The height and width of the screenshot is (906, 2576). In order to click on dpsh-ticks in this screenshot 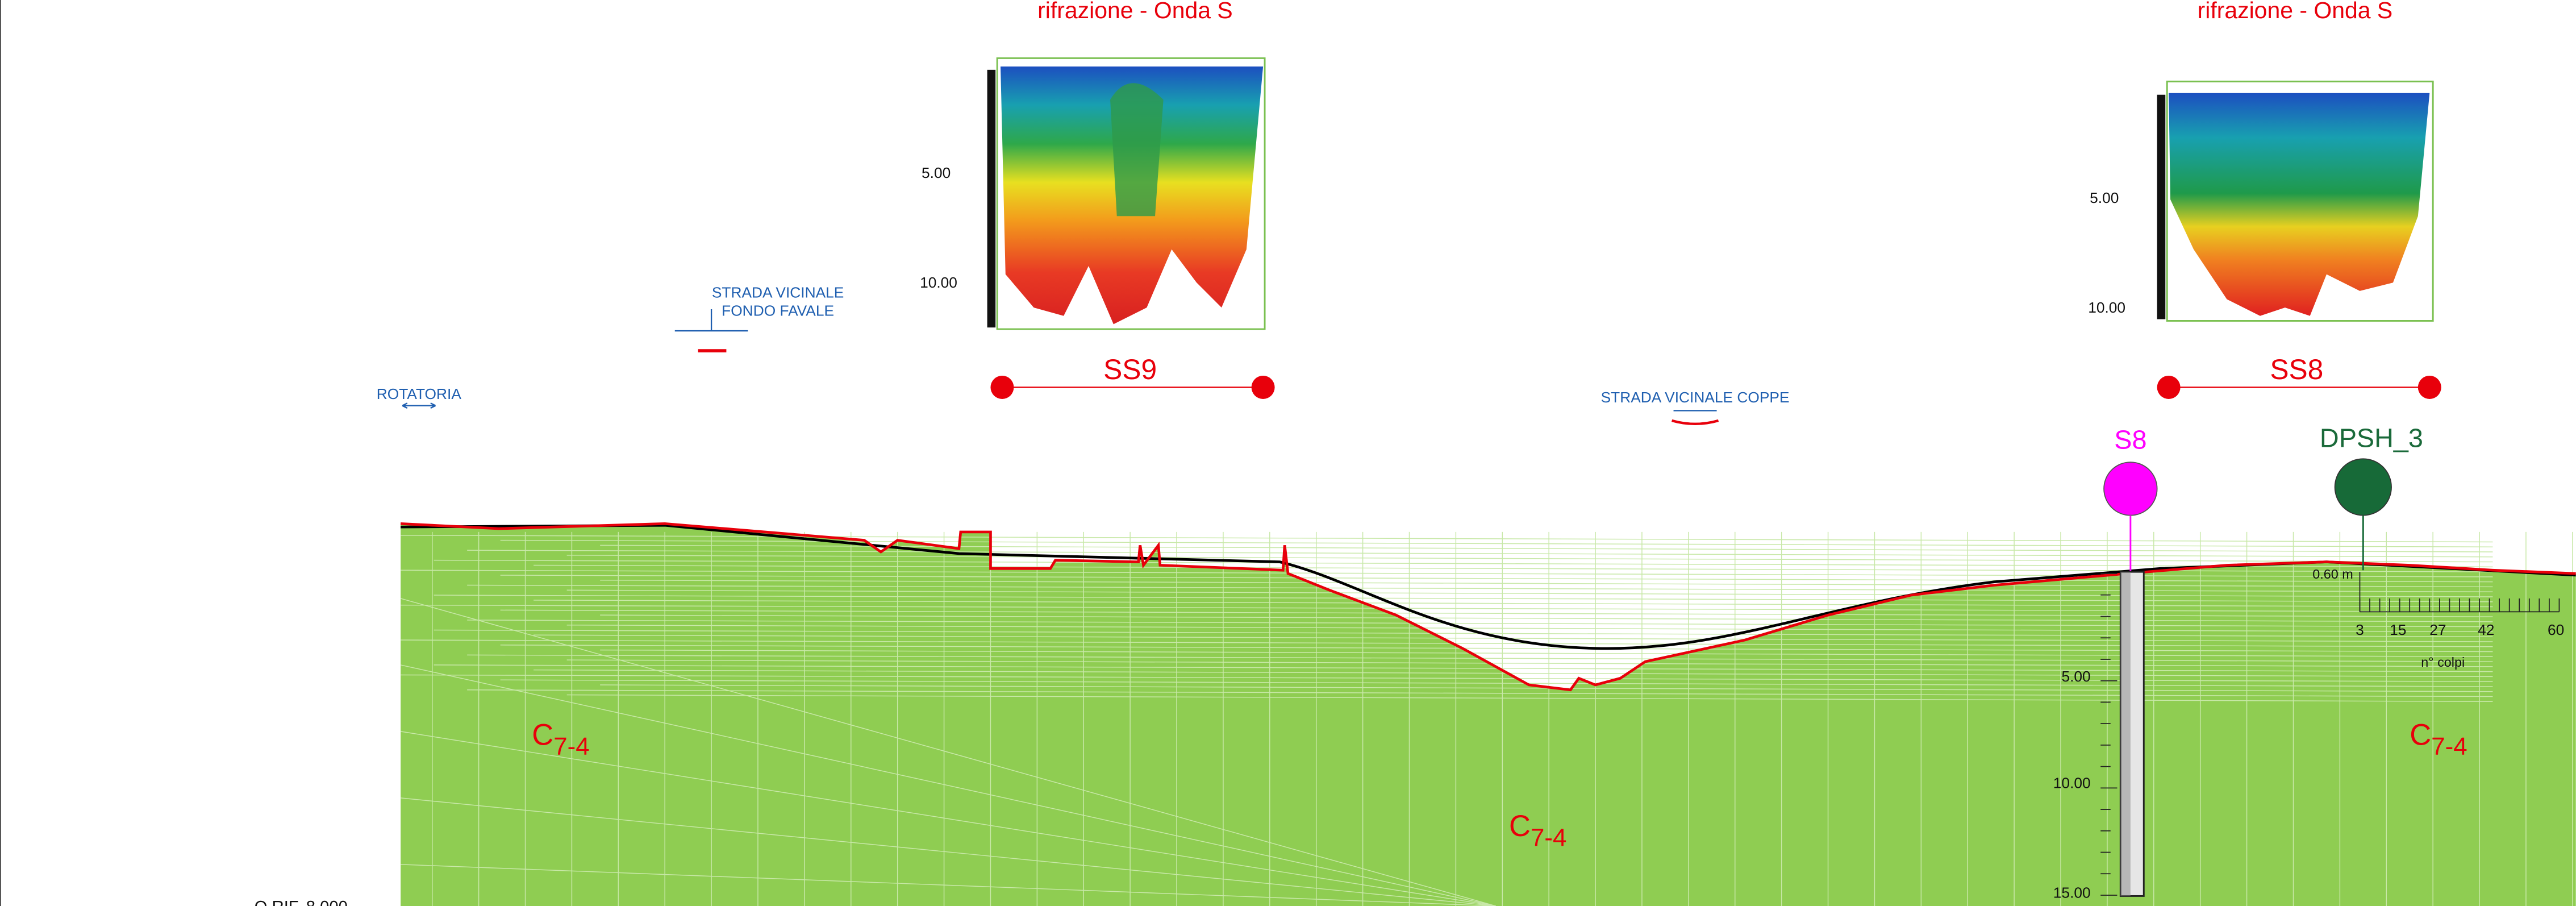, I will do `click(2460, 605)`.